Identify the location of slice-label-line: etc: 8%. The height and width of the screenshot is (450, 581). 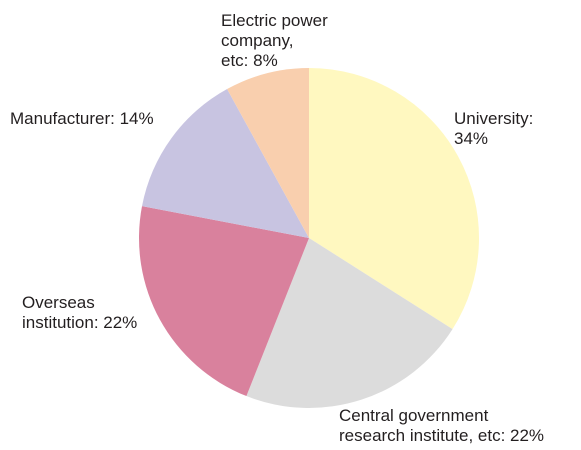
(249, 60).